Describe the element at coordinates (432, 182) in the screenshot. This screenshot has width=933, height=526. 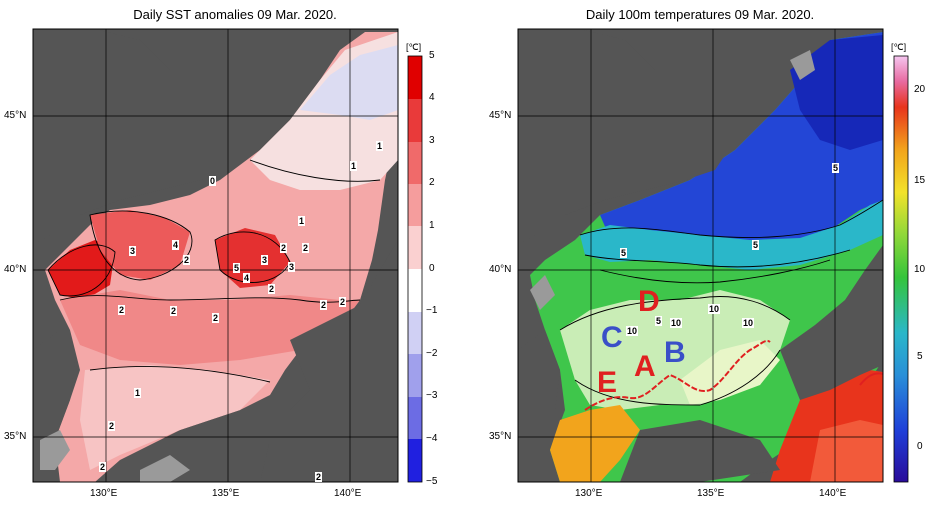
I see `left-cb-2: 2` at that location.